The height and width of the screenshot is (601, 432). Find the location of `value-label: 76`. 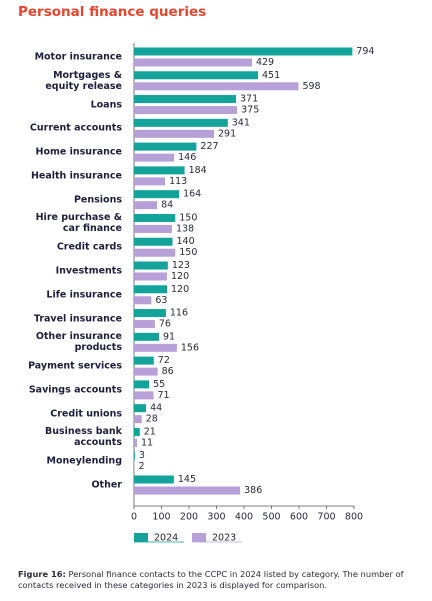

value-label: 76 is located at coordinates (165, 324).